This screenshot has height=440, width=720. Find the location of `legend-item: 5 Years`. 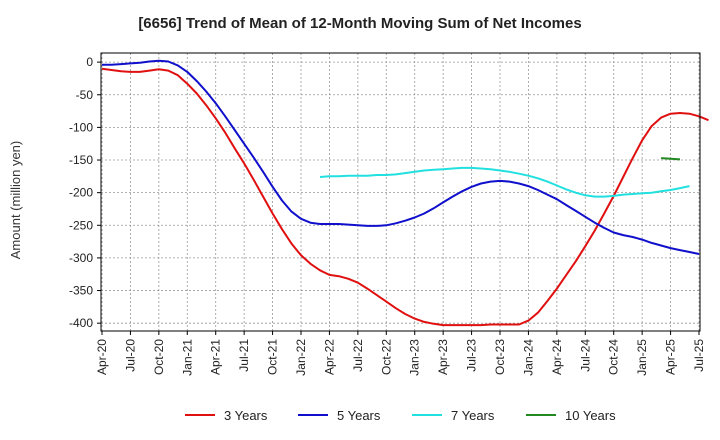

legend-item: 5 Years is located at coordinates (339, 415).